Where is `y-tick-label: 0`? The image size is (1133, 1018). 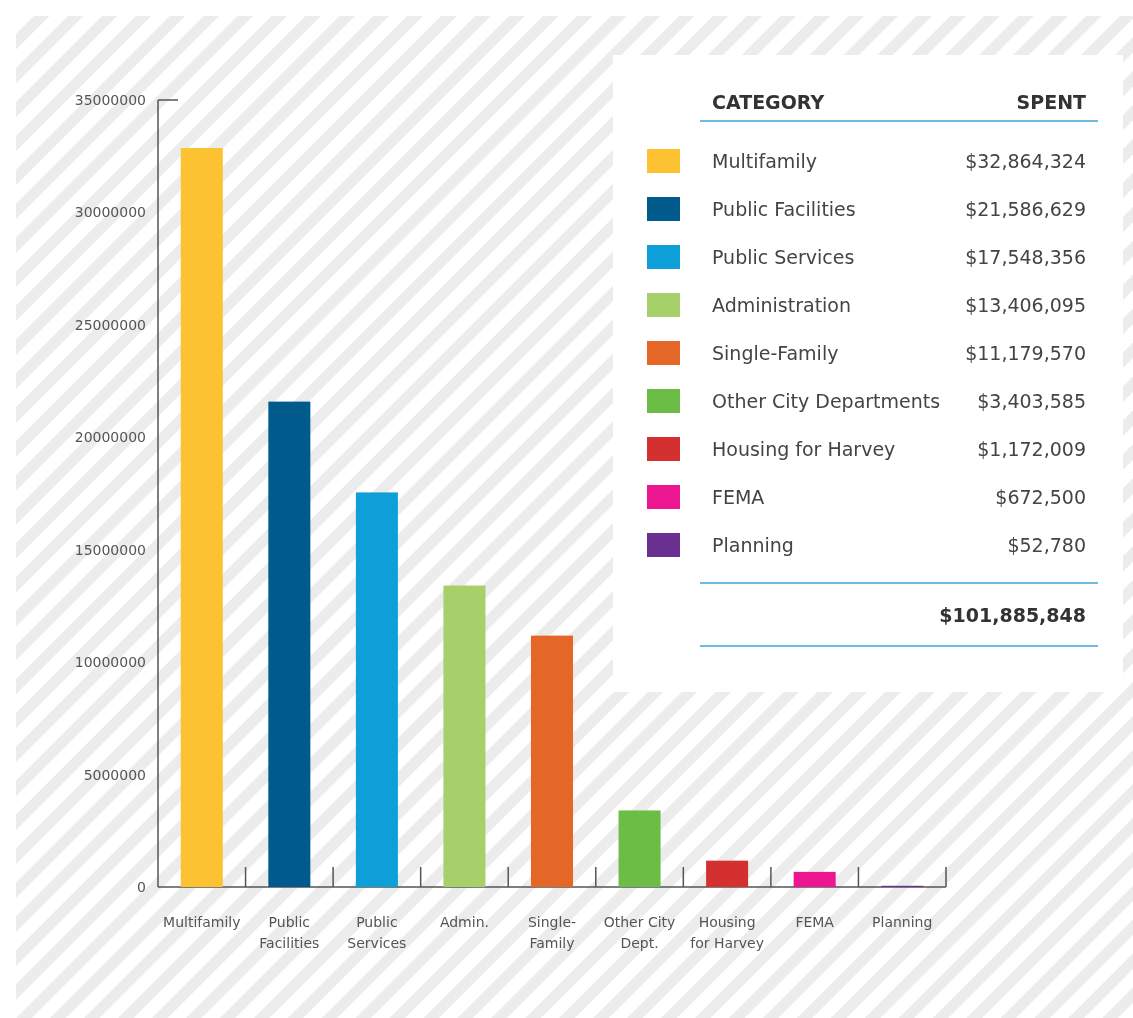
y-tick-label: 0 is located at coordinates (141, 887).